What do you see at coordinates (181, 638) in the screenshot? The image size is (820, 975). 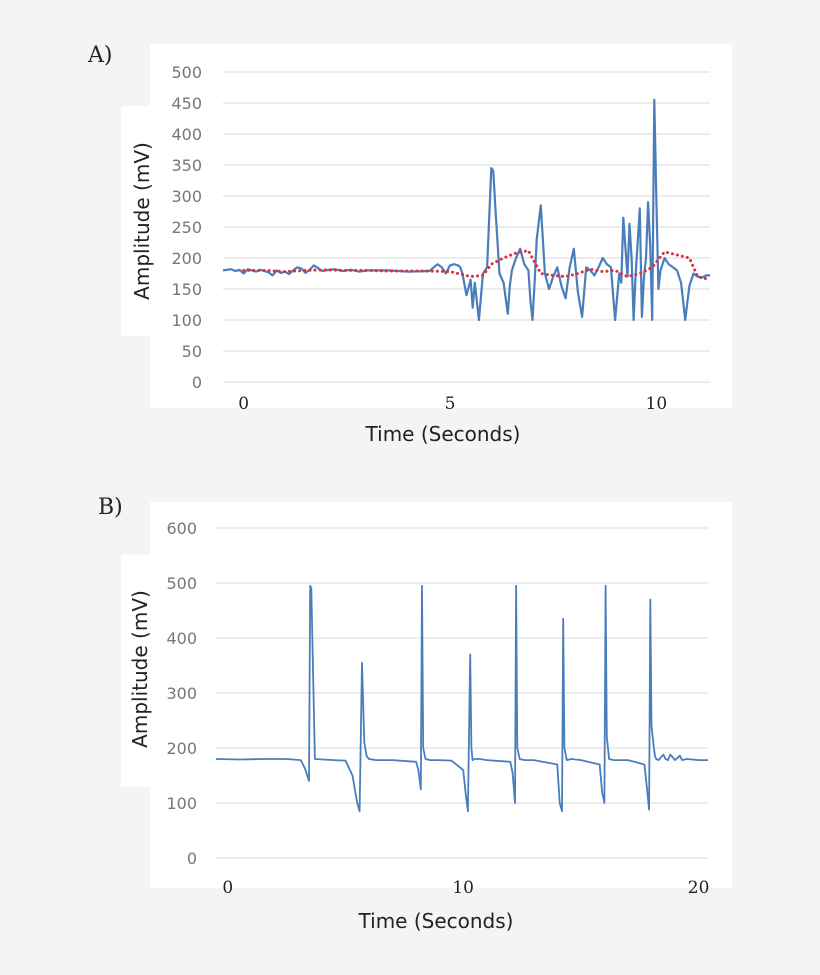 I see `y-tick-label-b-4: 400` at bounding box center [181, 638].